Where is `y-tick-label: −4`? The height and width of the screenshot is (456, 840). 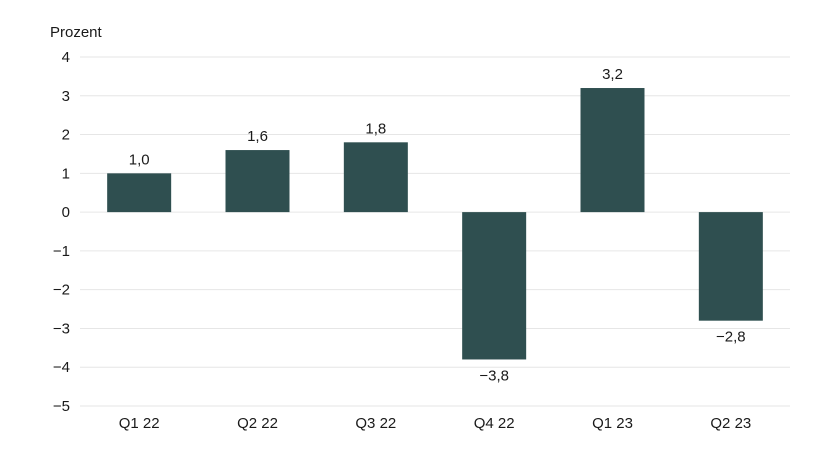
y-tick-label: −4 is located at coordinates (61, 367).